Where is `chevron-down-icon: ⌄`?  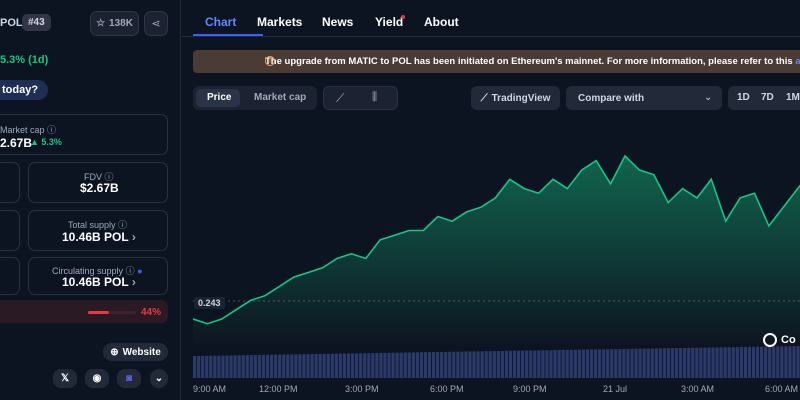
chevron-down-icon: ⌄ is located at coordinates (159, 378).